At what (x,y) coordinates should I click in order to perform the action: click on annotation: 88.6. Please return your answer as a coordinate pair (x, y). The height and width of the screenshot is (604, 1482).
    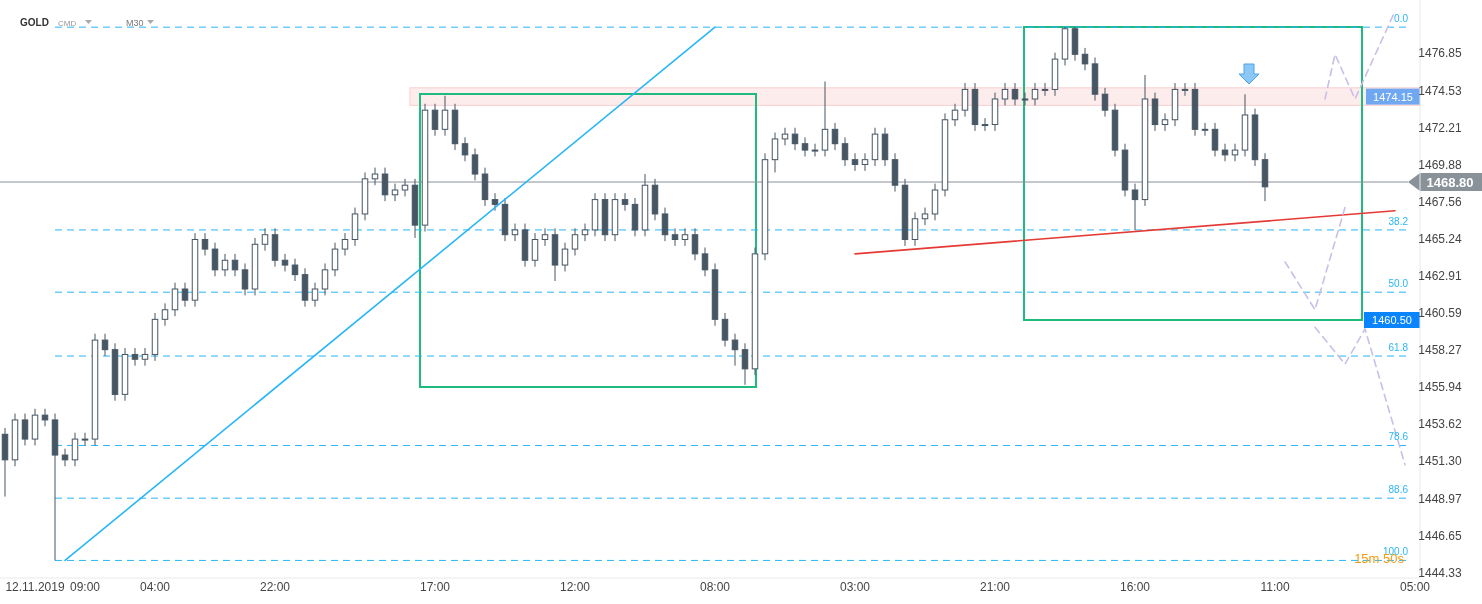
    Looking at the image, I should click on (1398, 490).